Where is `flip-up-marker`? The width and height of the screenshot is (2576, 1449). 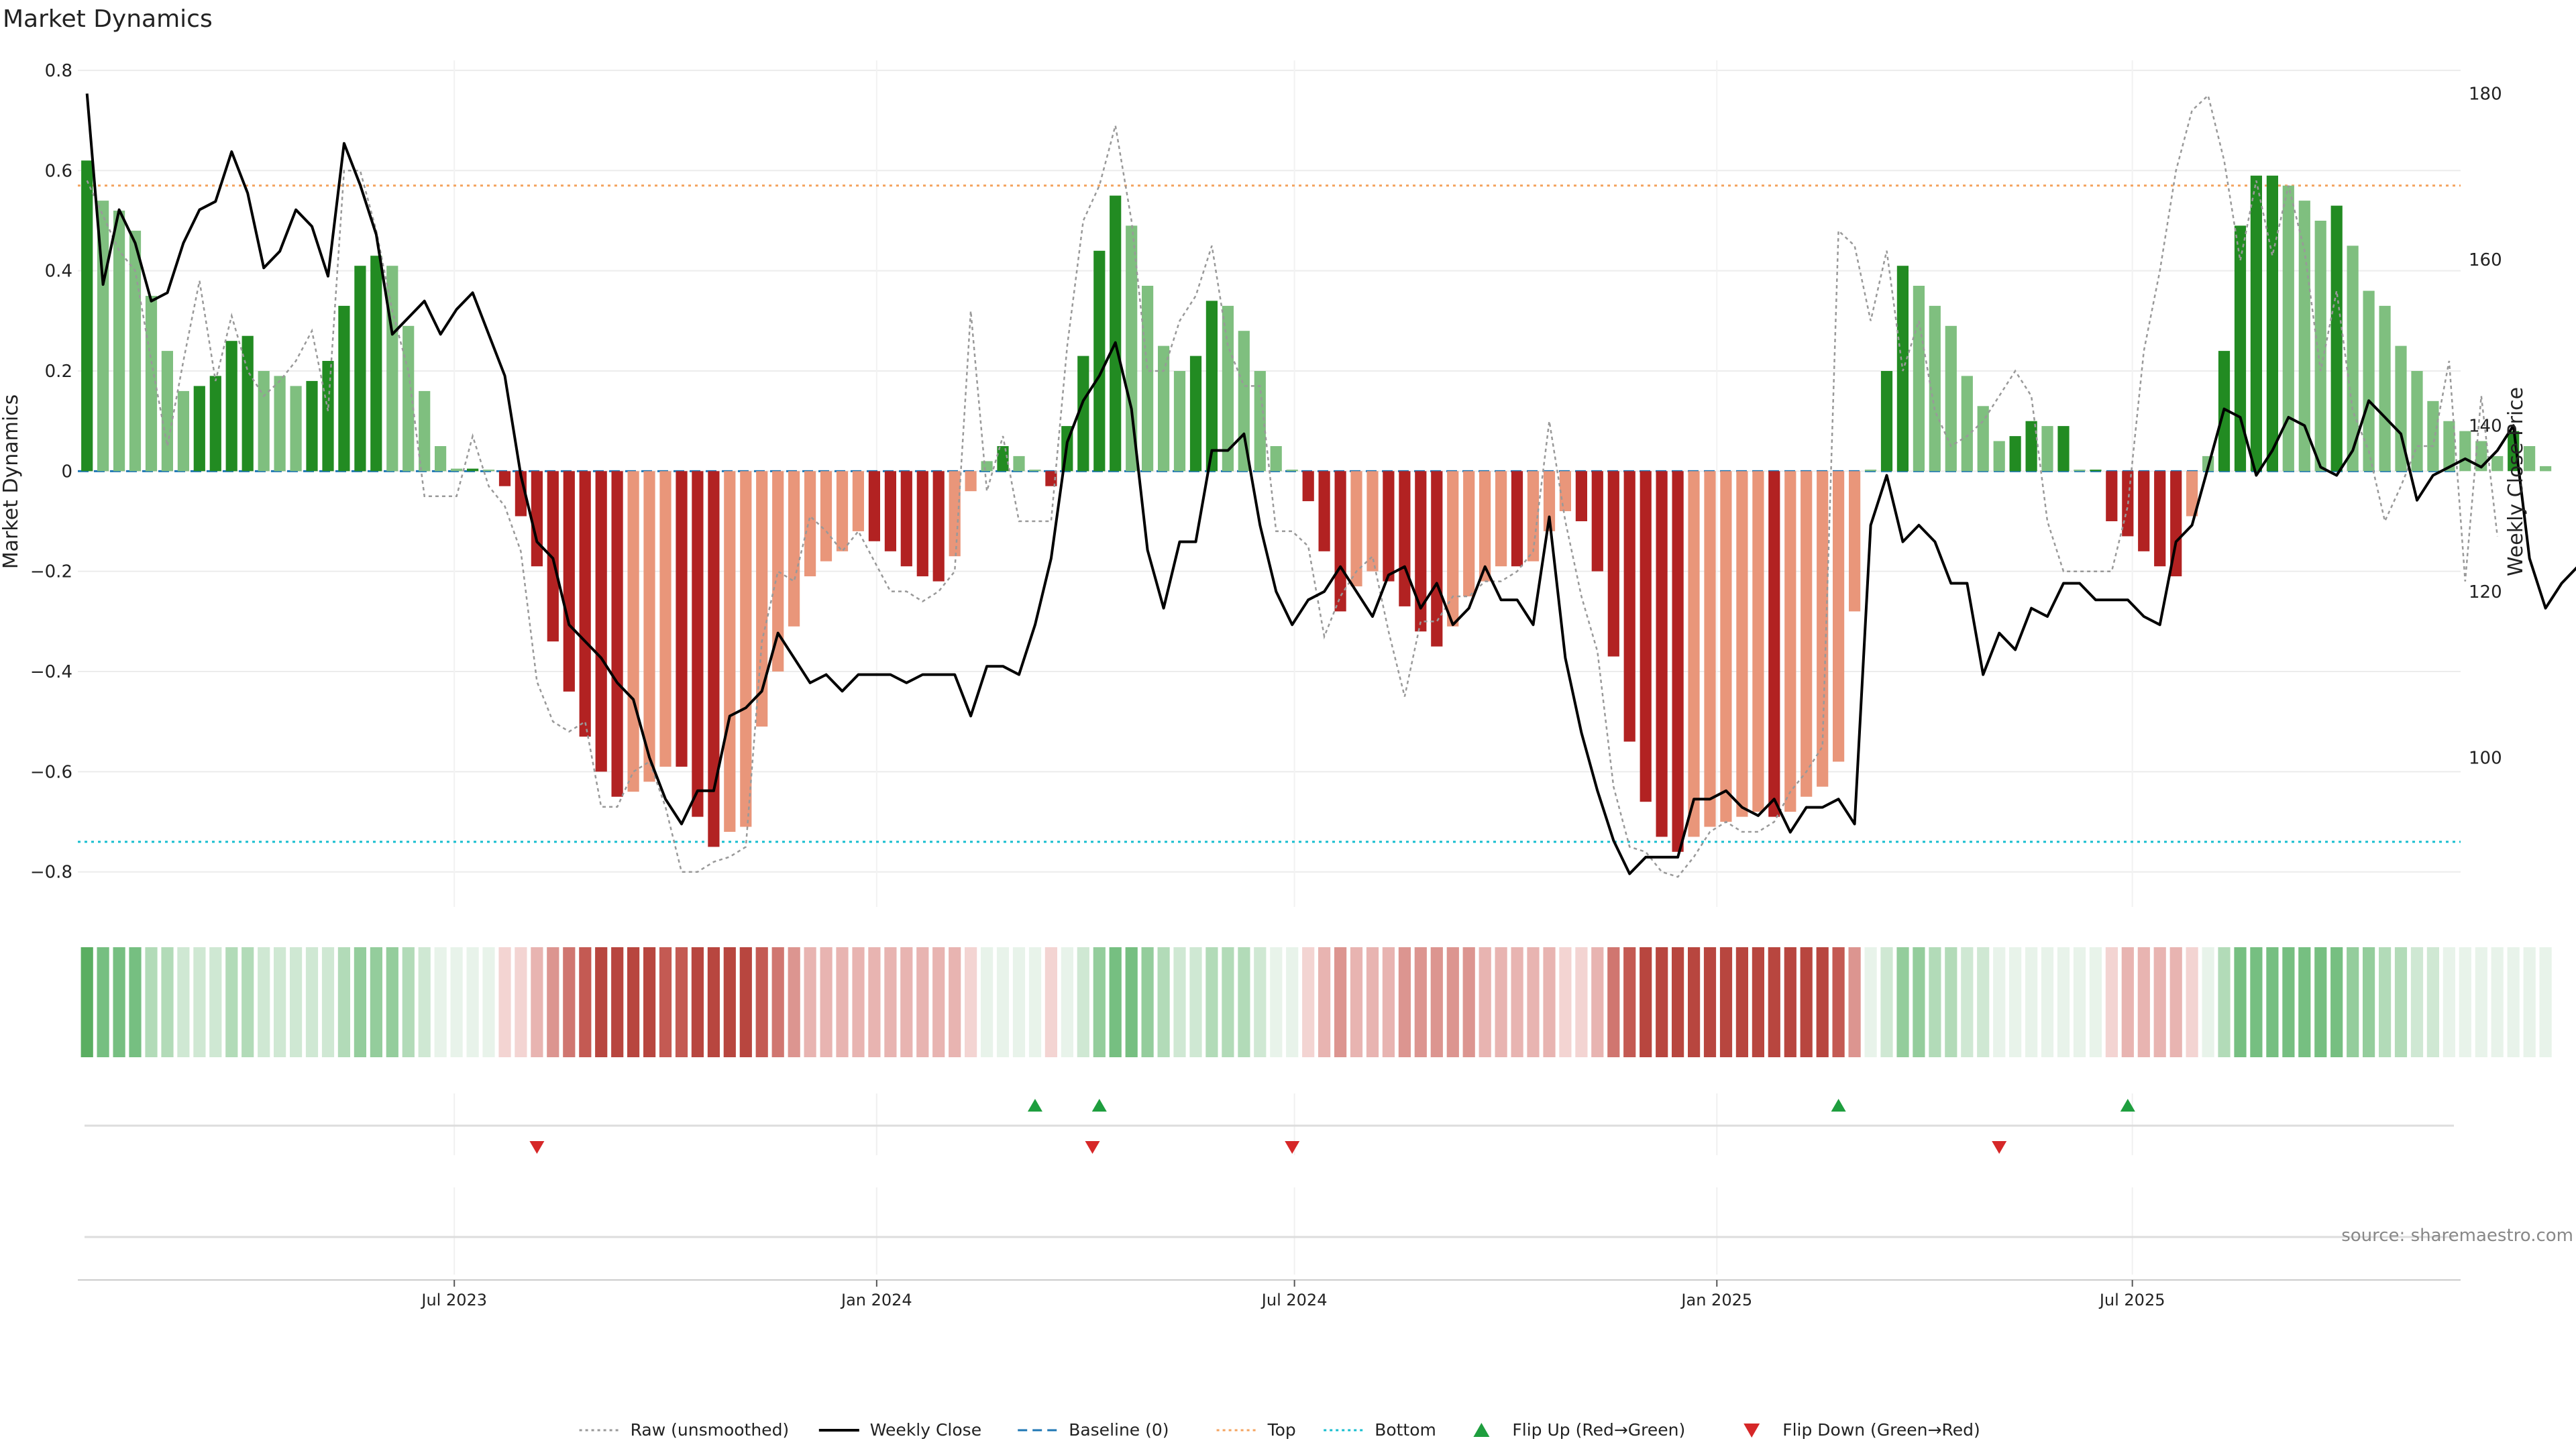
flip-up-marker is located at coordinates (1099, 1105).